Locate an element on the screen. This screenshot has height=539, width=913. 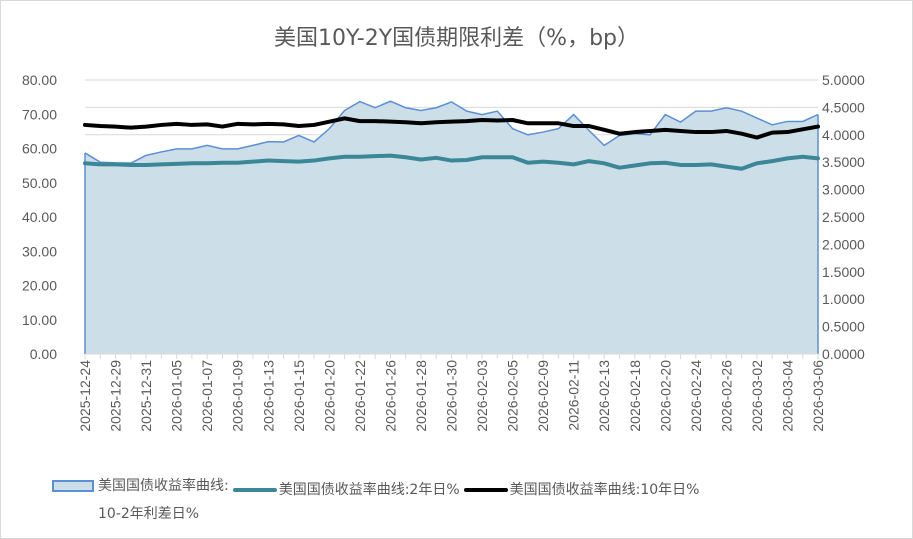
right-axis-tick-label: 5.0000 is located at coordinates (843, 80).